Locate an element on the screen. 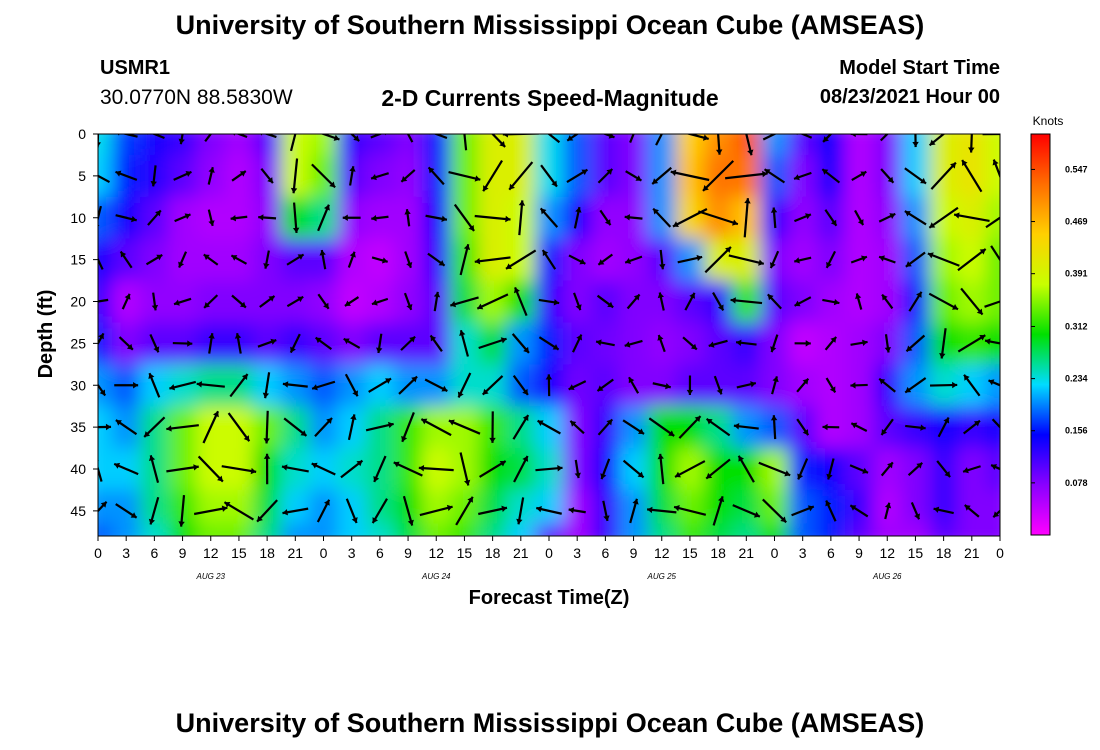 The image size is (1100, 750). model-start-label: Model Start Time is located at coordinates (919, 68).